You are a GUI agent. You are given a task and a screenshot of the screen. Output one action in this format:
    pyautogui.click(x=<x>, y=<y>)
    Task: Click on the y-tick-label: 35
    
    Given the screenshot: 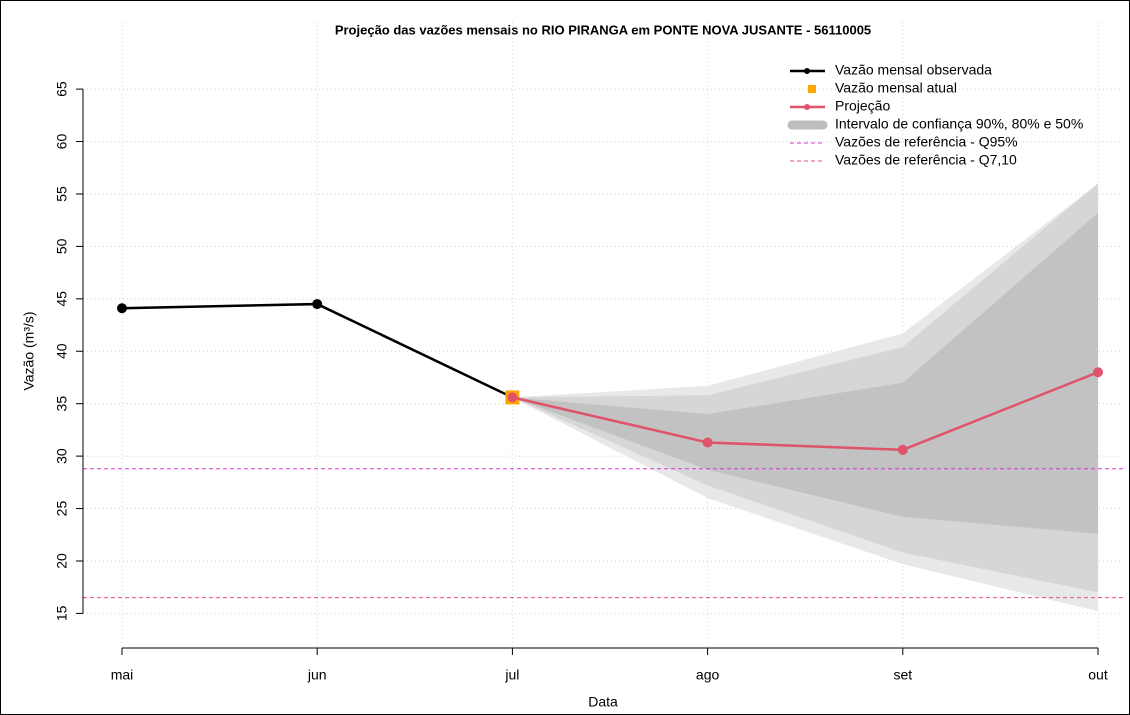 What is the action you would take?
    pyautogui.click(x=62, y=404)
    